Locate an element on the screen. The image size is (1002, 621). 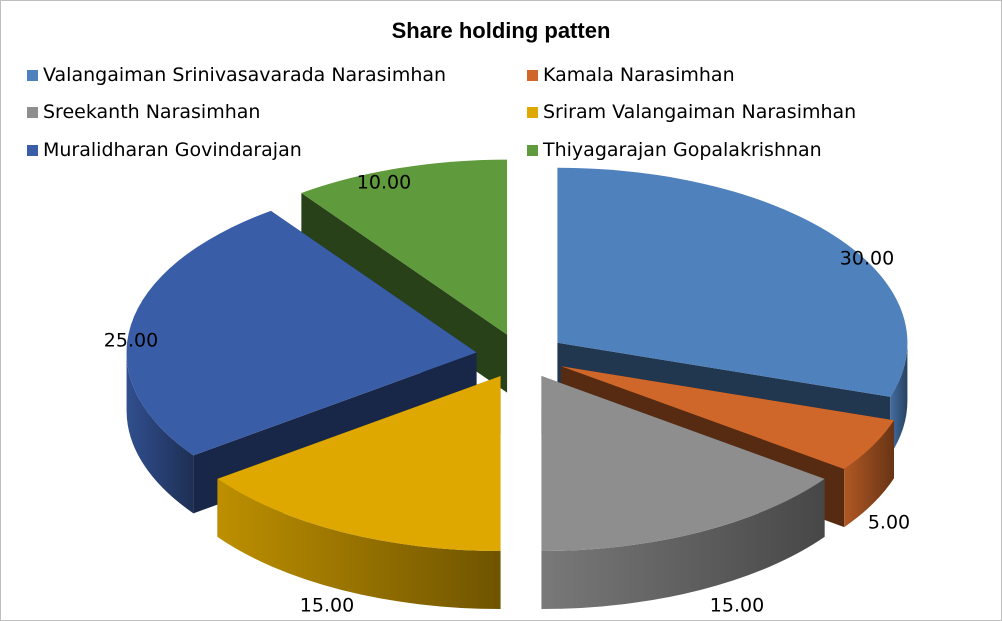
chart-title: Share holding patten is located at coordinates (501, 30).